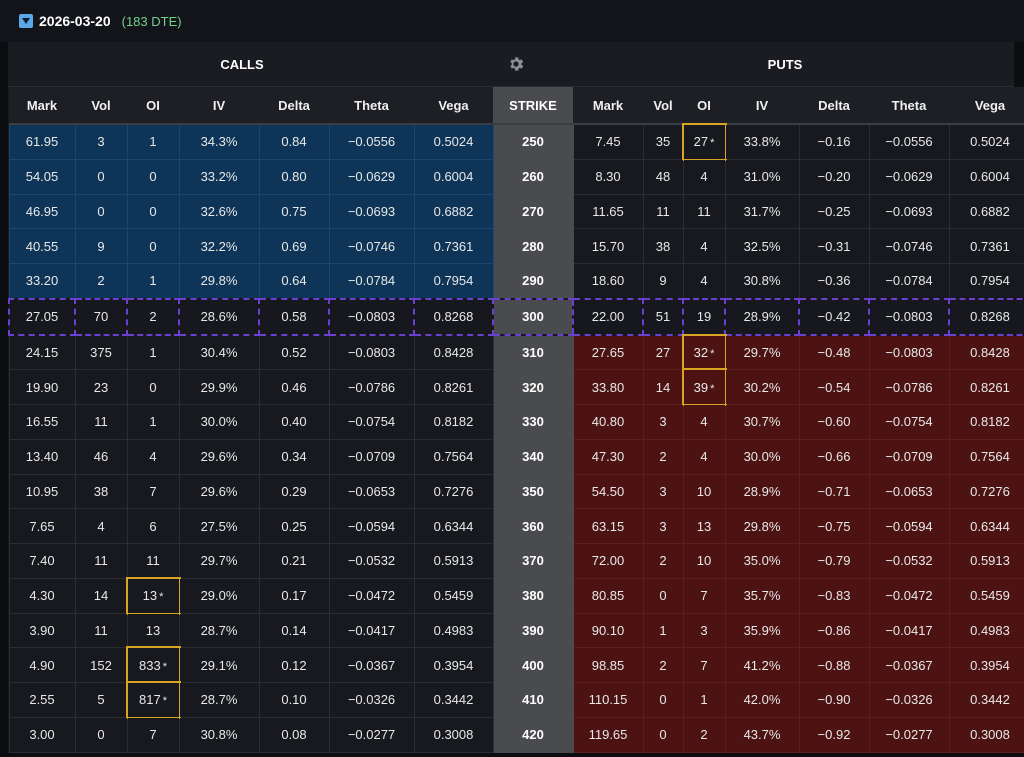 The width and height of the screenshot is (1024, 757). Describe the element at coordinates (909, 141) in the screenshot. I see `put-theta-cell: −0.0556` at that location.